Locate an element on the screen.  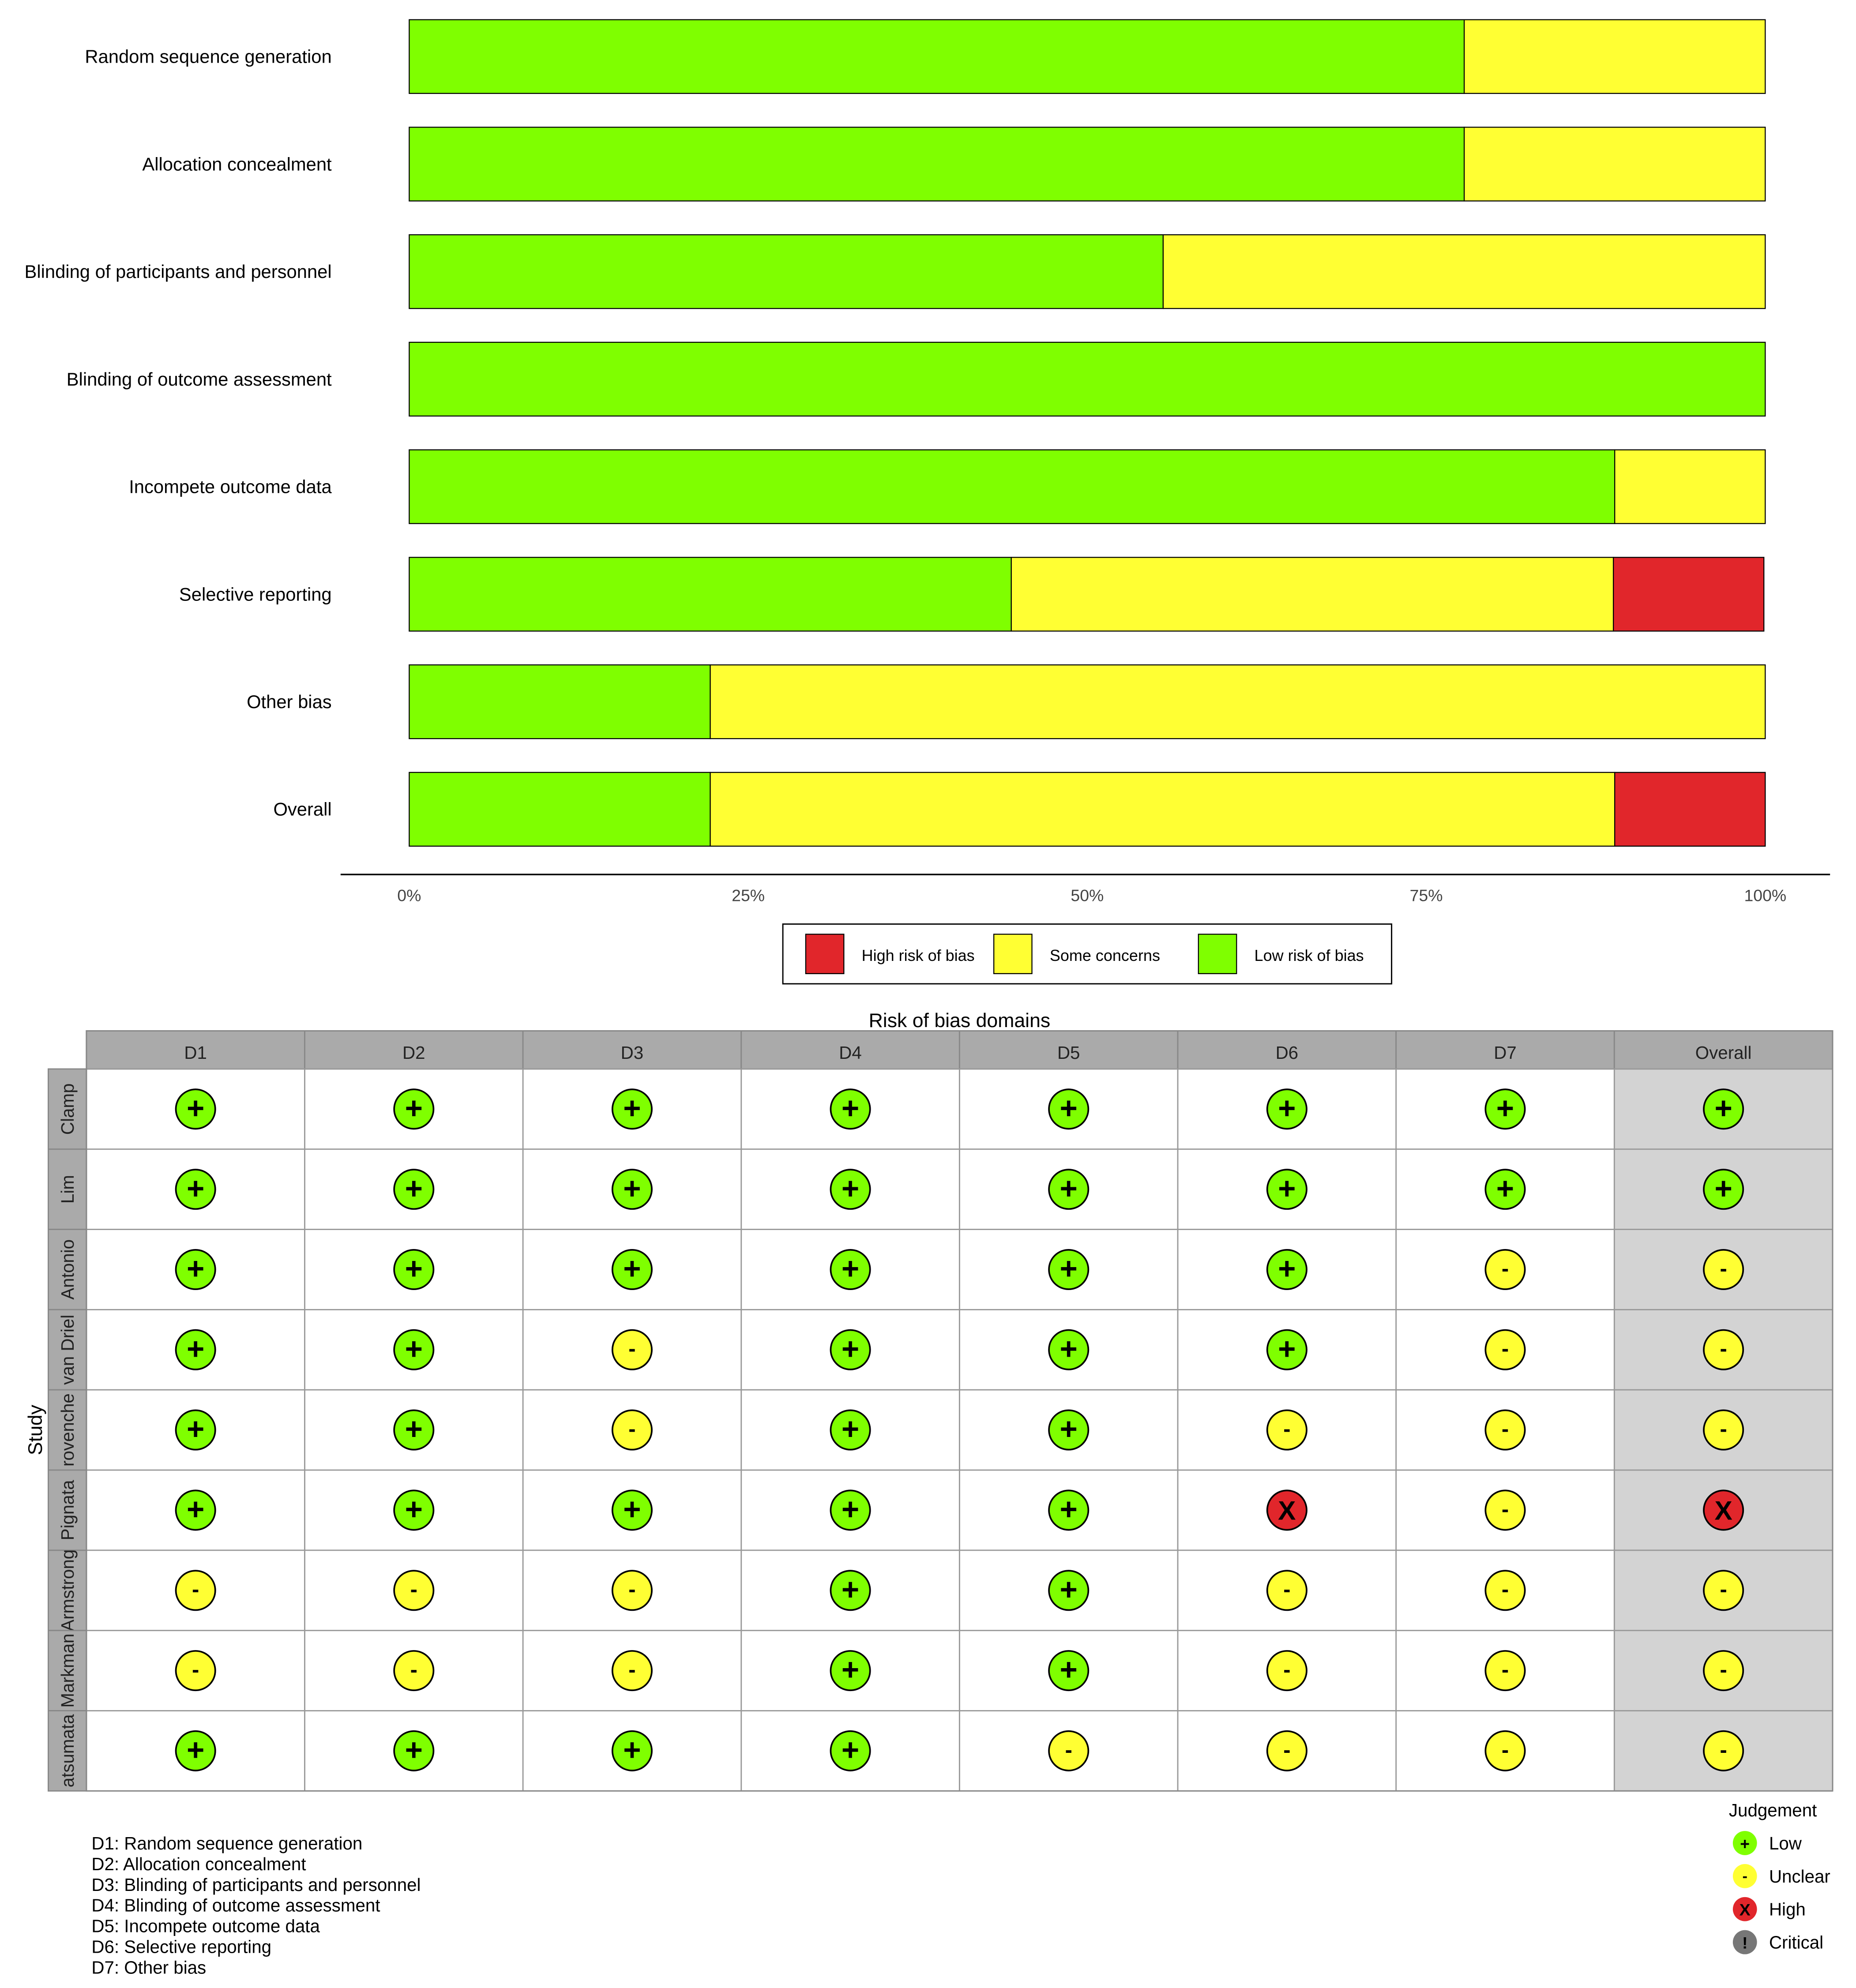
column-header-label-d2: D2 is located at coordinates (413, 1053).